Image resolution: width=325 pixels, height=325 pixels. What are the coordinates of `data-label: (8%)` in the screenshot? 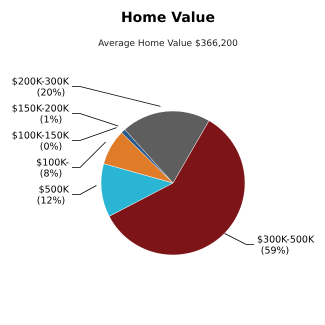 It's located at (51, 174).